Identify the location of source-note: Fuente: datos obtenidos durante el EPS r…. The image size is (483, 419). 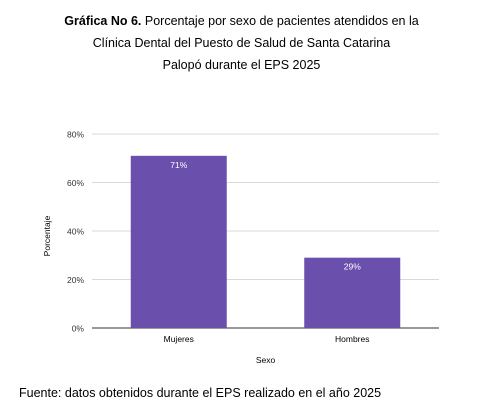
(200, 393).